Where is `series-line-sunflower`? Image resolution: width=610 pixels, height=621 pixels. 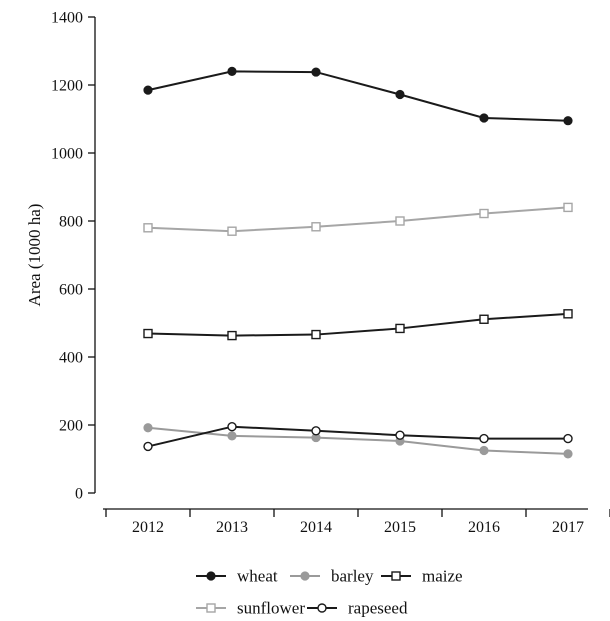 series-line-sunflower is located at coordinates (358, 219).